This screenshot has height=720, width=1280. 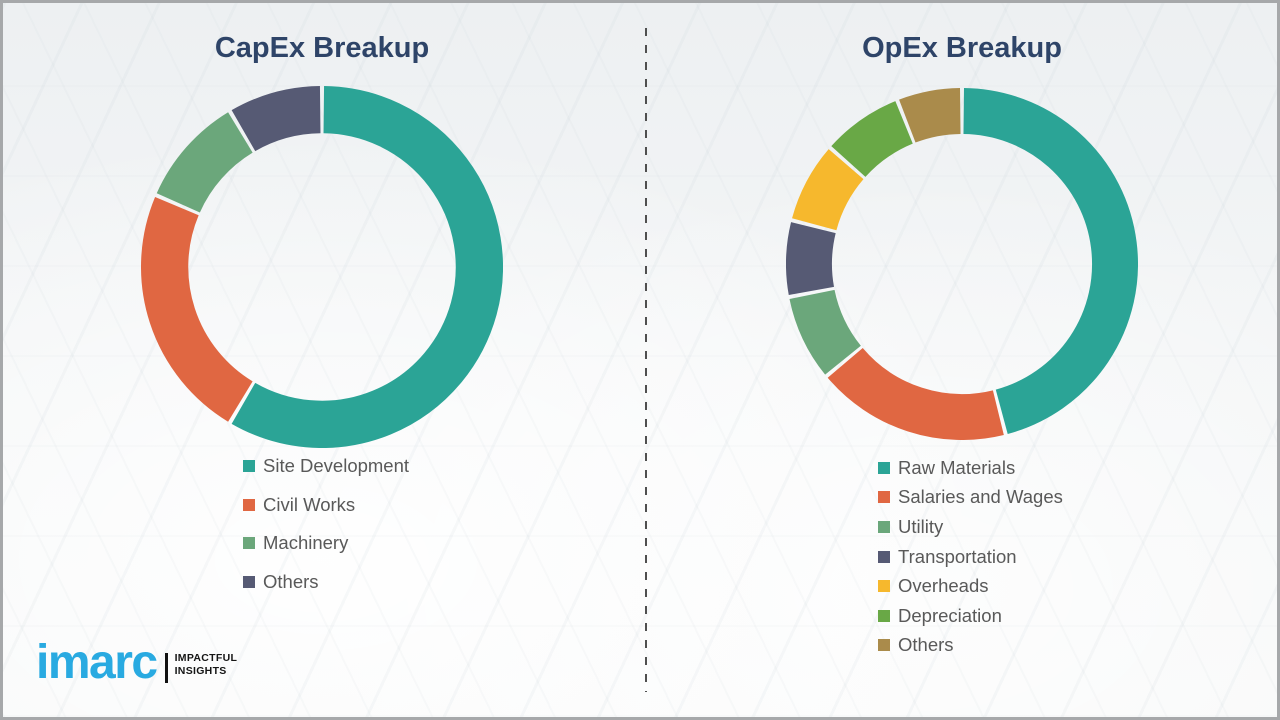 I want to click on legend-item-depreciation: Depreciation, so click(x=970, y=616).